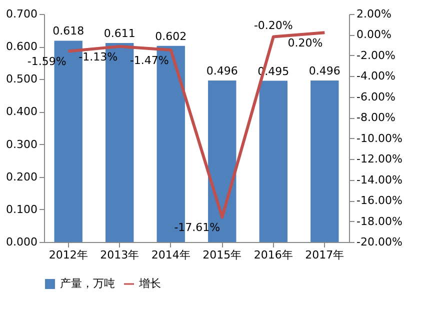  I want to click on y2-tick-label: -2.00%, so click(376, 55).